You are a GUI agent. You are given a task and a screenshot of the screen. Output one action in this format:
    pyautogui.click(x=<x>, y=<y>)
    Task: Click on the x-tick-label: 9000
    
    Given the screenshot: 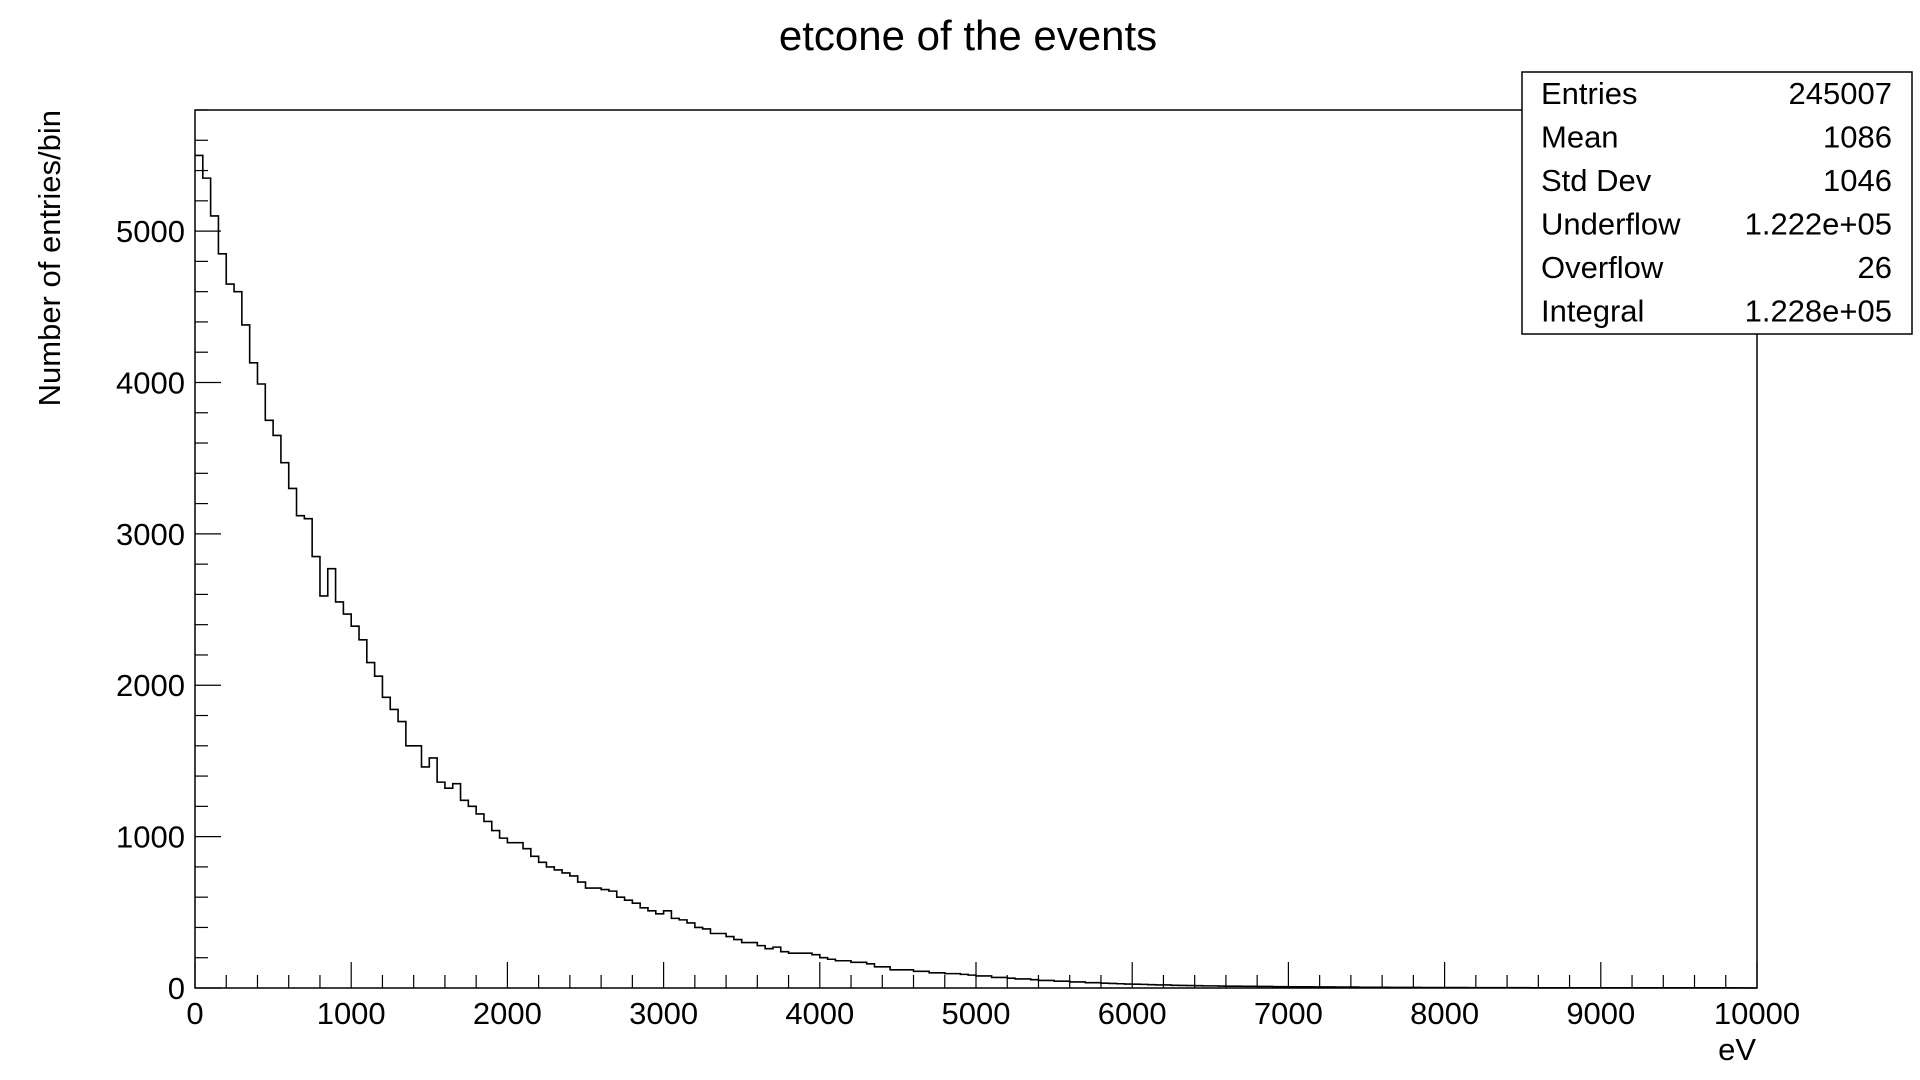 What is the action you would take?
    pyautogui.click(x=1600, y=1013)
    